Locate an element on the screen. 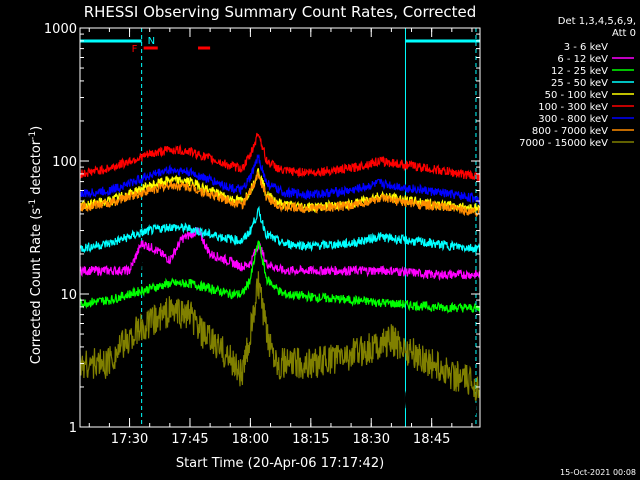 Image resolution: width=640 pixels, height=480 pixels. x-tick-label: 18:00 is located at coordinates (250, 439).